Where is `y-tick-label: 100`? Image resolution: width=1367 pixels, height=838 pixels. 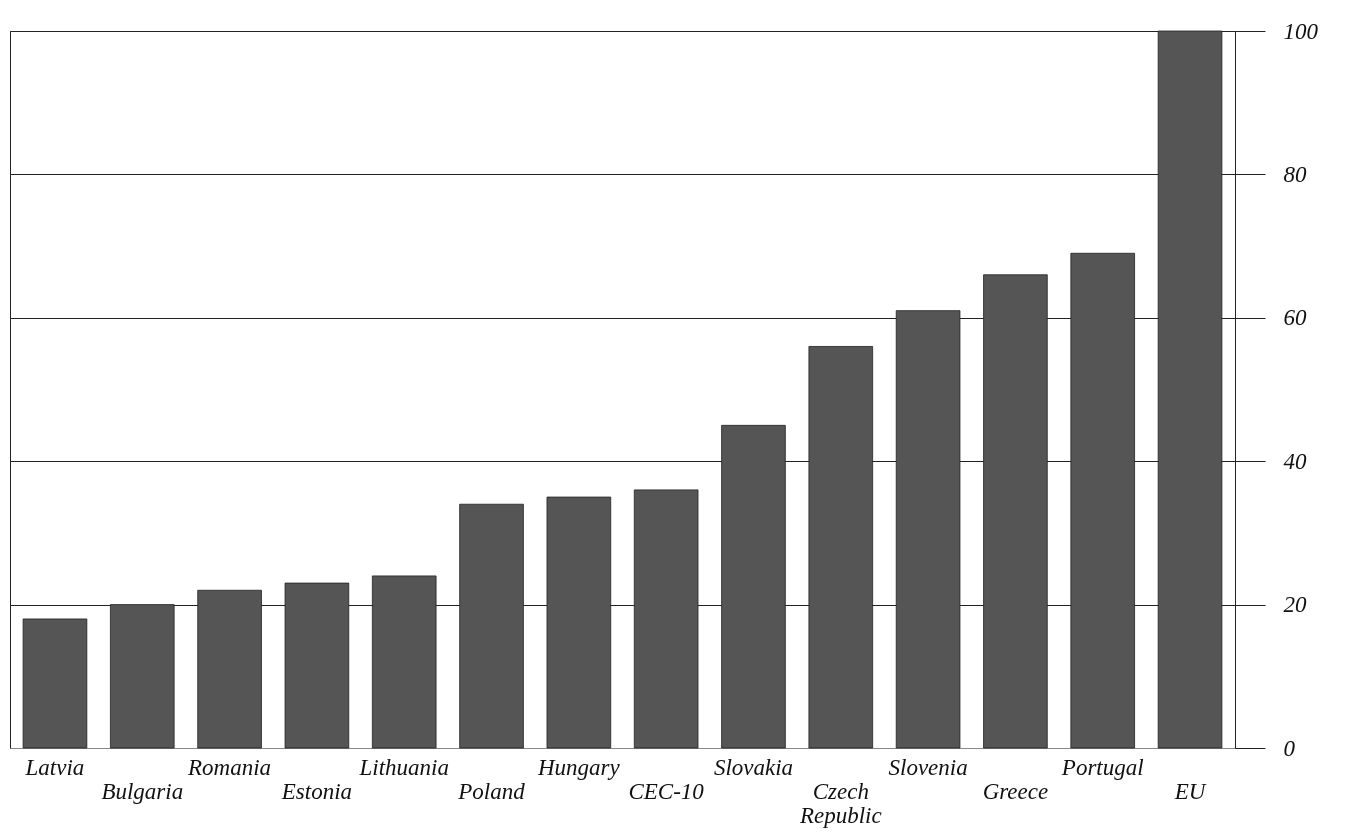 y-tick-label: 100 is located at coordinates (1301, 31).